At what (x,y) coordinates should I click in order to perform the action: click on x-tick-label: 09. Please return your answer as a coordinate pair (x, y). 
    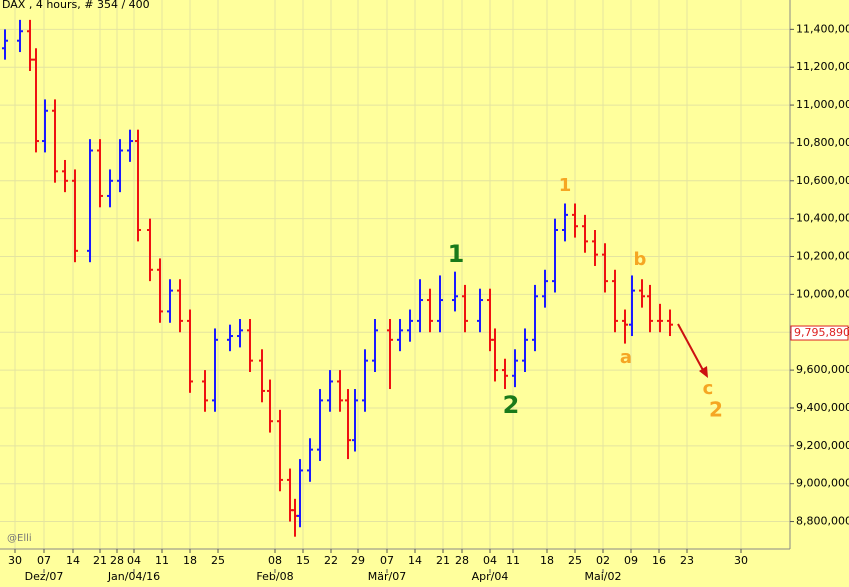
    Looking at the image, I should click on (631, 560).